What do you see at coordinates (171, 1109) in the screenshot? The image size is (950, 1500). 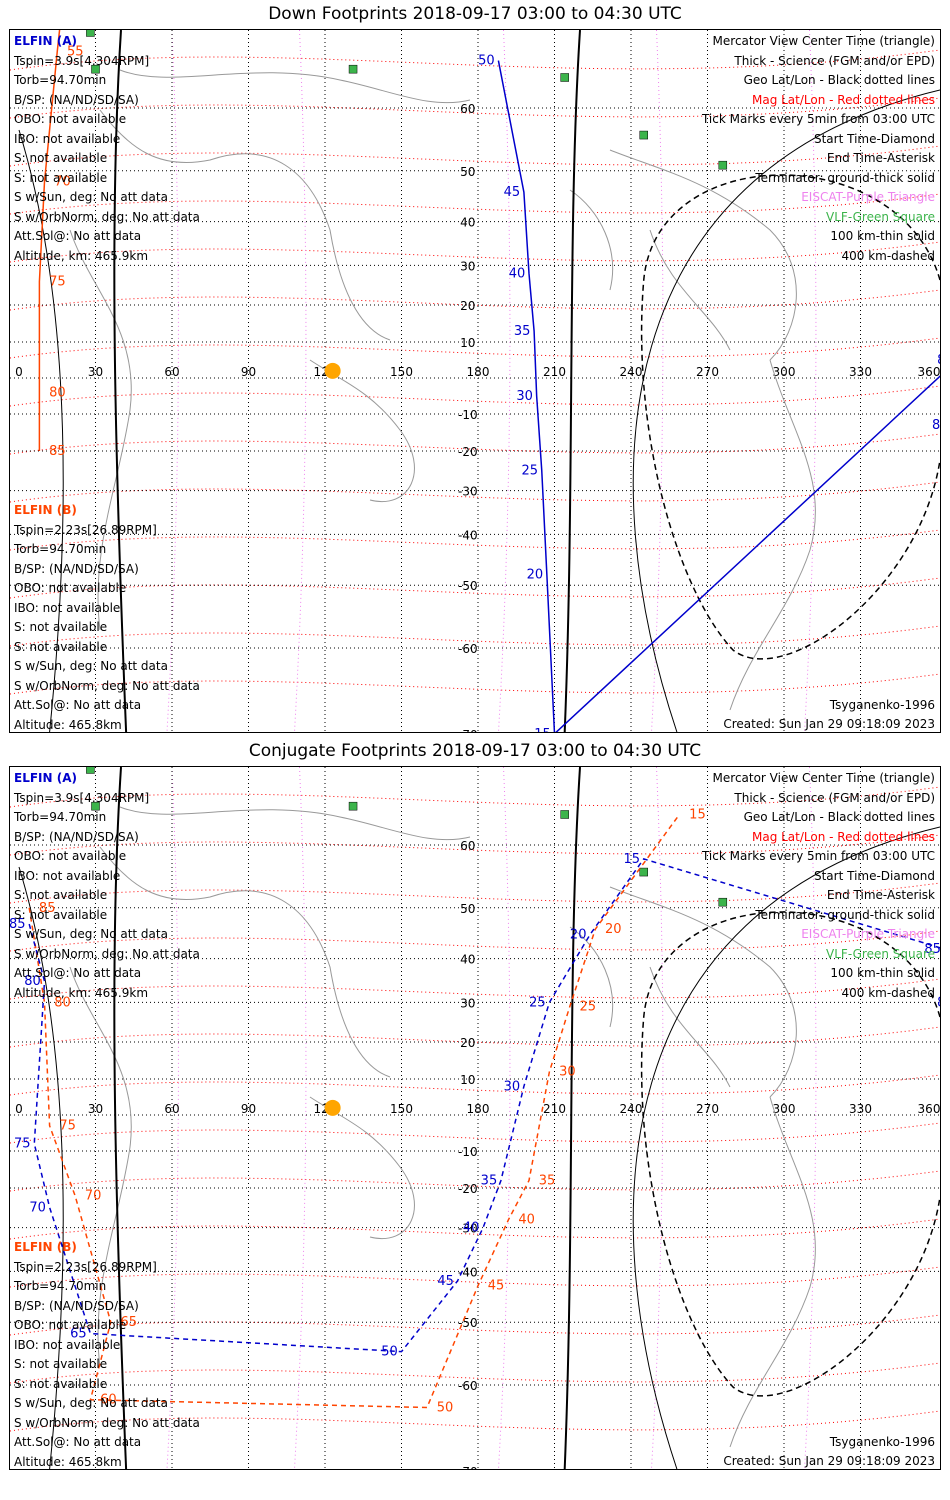 I see `lon-tick-label: 60` at bounding box center [171, 1109].